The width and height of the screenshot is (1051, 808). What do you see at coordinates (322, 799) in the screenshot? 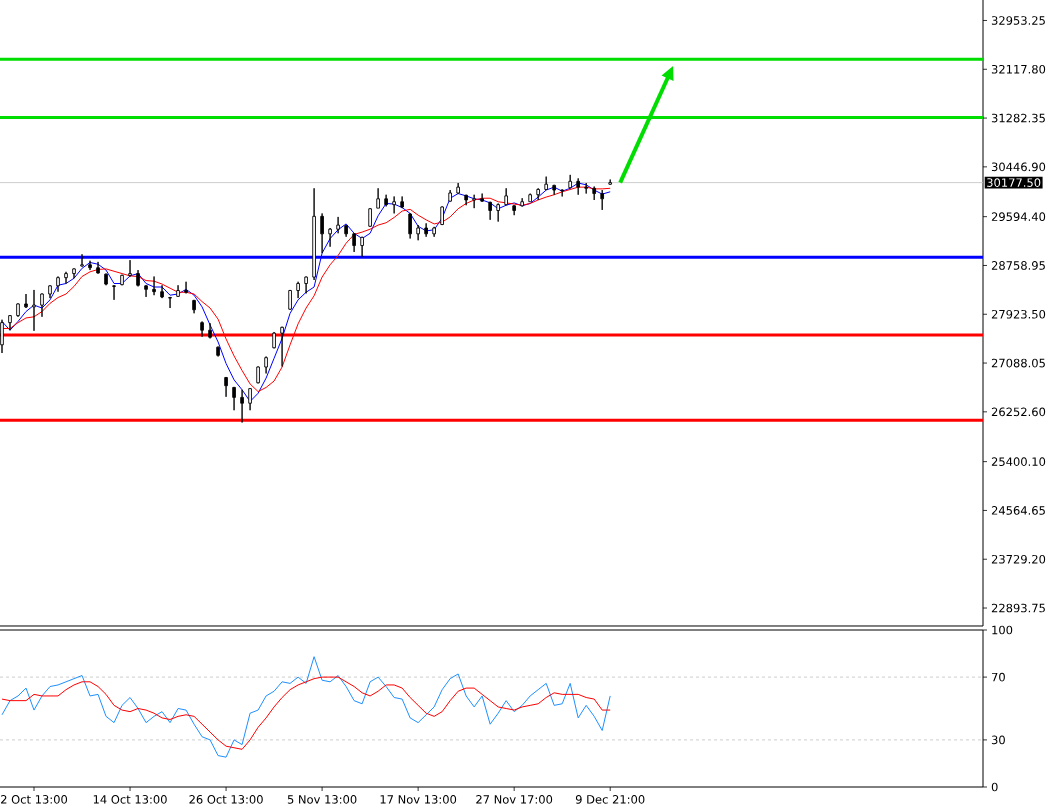
I see `x-tick-label: 5 Nov 13:00` at bounding box center [322, 799].